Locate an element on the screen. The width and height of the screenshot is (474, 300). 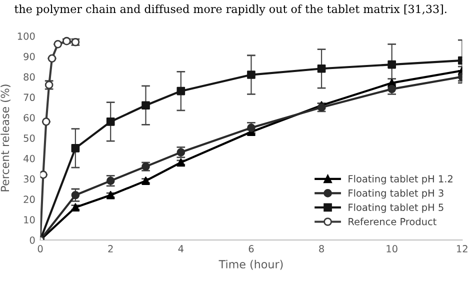
y-tick-label: 30 is located at coordinates (29, 179).